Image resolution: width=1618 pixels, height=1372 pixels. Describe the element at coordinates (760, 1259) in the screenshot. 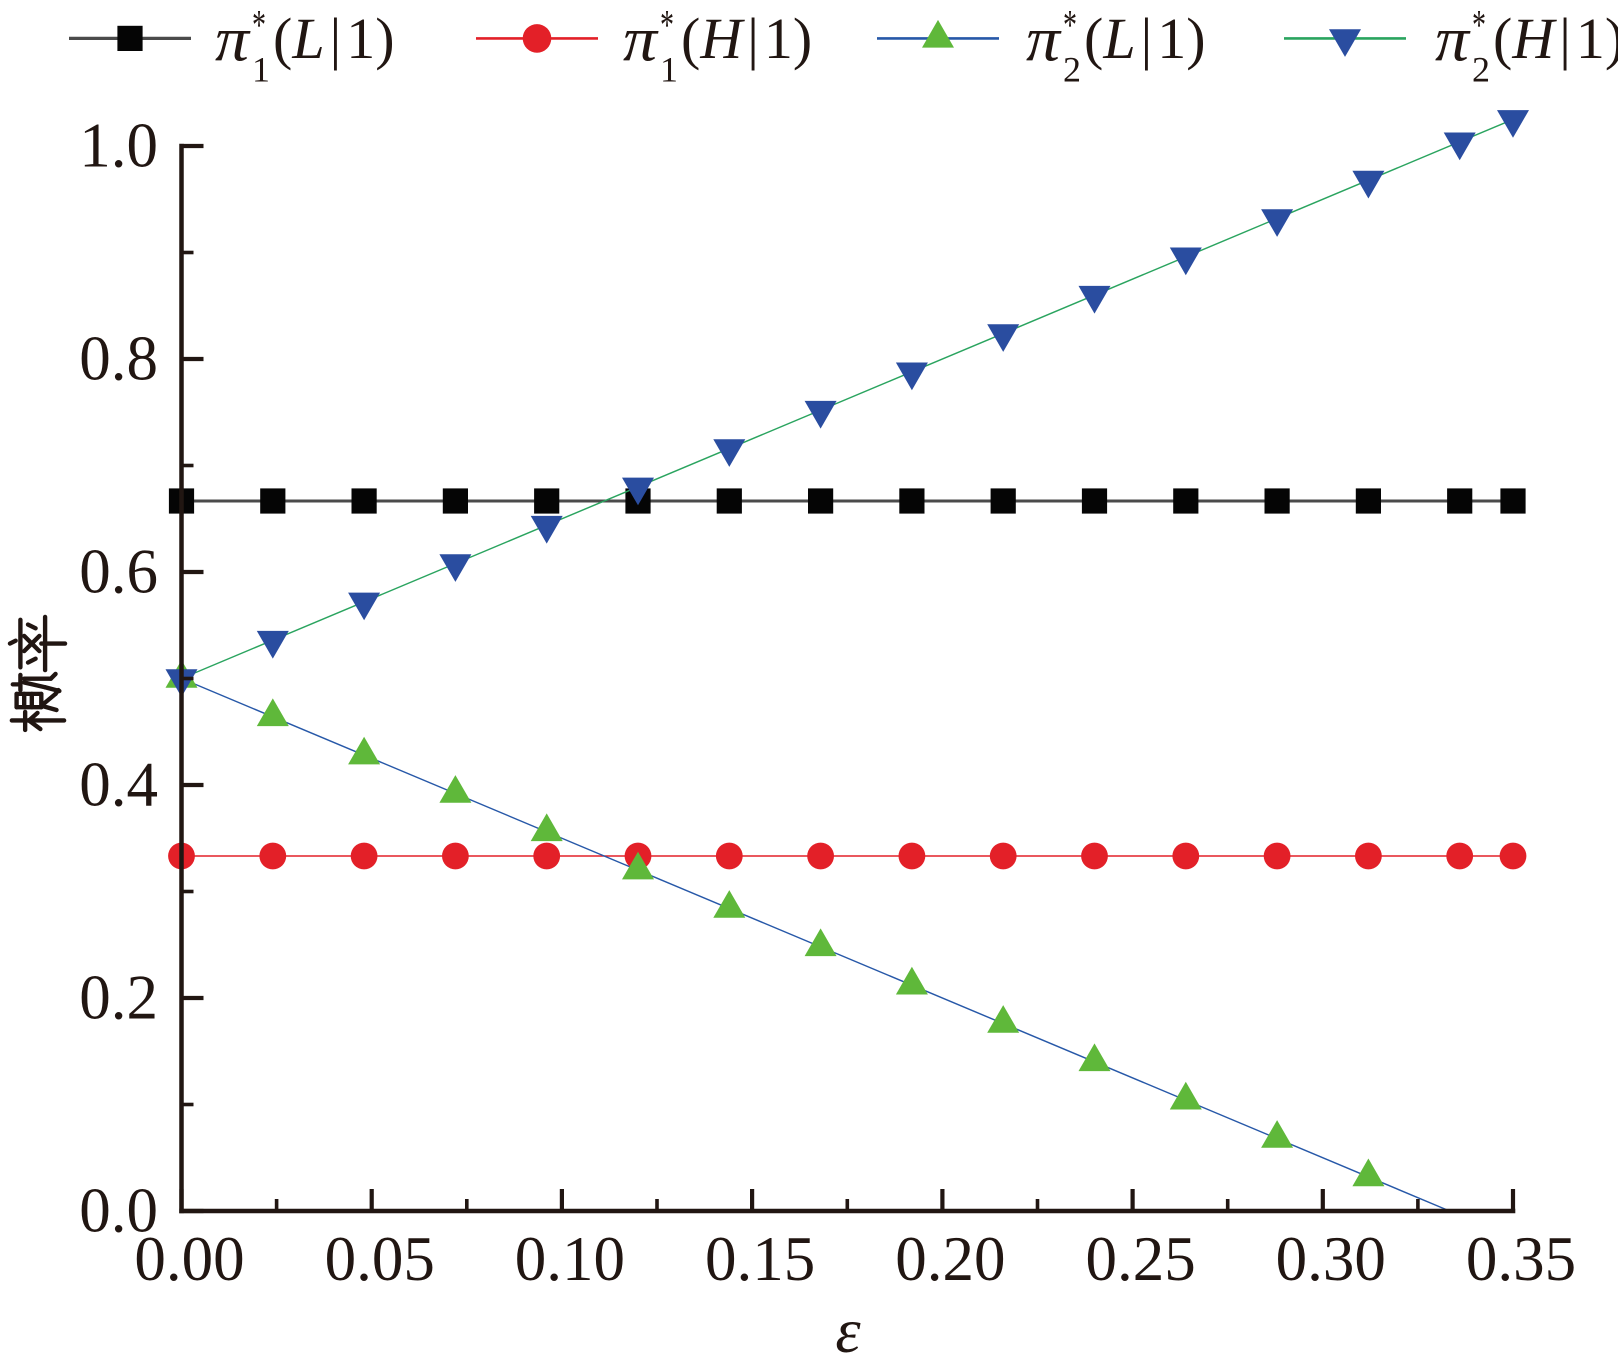

I see `svg-text: 0.15` at that location.